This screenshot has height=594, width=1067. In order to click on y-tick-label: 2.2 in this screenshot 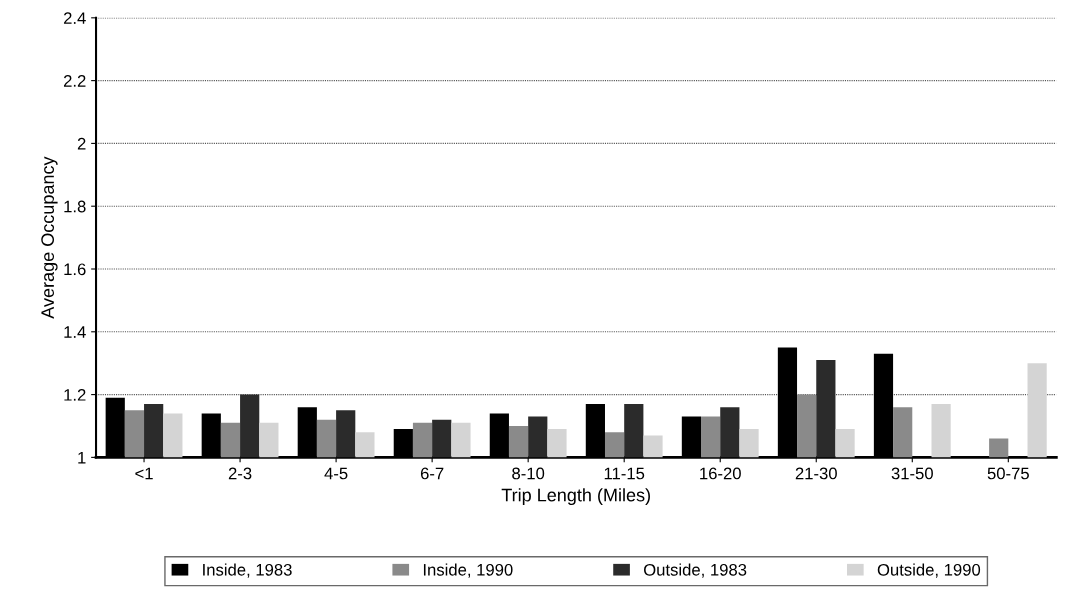, I will do `click(74, 81)`.